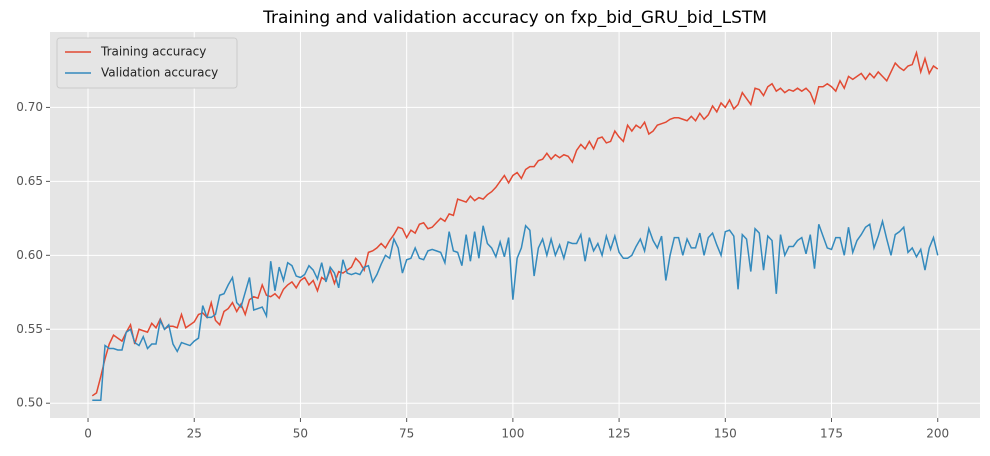  Describe the element at coordinates (29, 403) in the screenshot. I see `y-tick-label: 0.50` at that location.